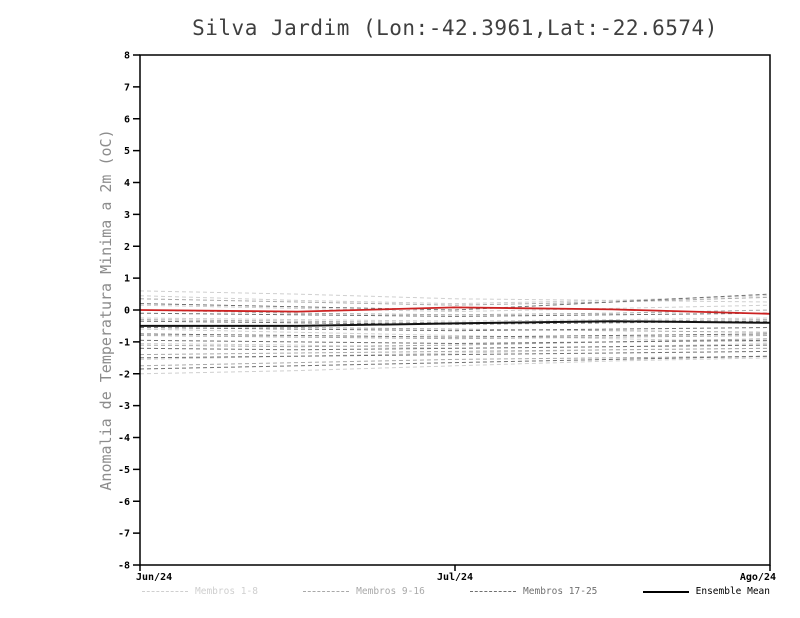 The image size is (800, 618). I want to click on legend-item-membros-1-8: Membros 1-8, so click(200, 591).